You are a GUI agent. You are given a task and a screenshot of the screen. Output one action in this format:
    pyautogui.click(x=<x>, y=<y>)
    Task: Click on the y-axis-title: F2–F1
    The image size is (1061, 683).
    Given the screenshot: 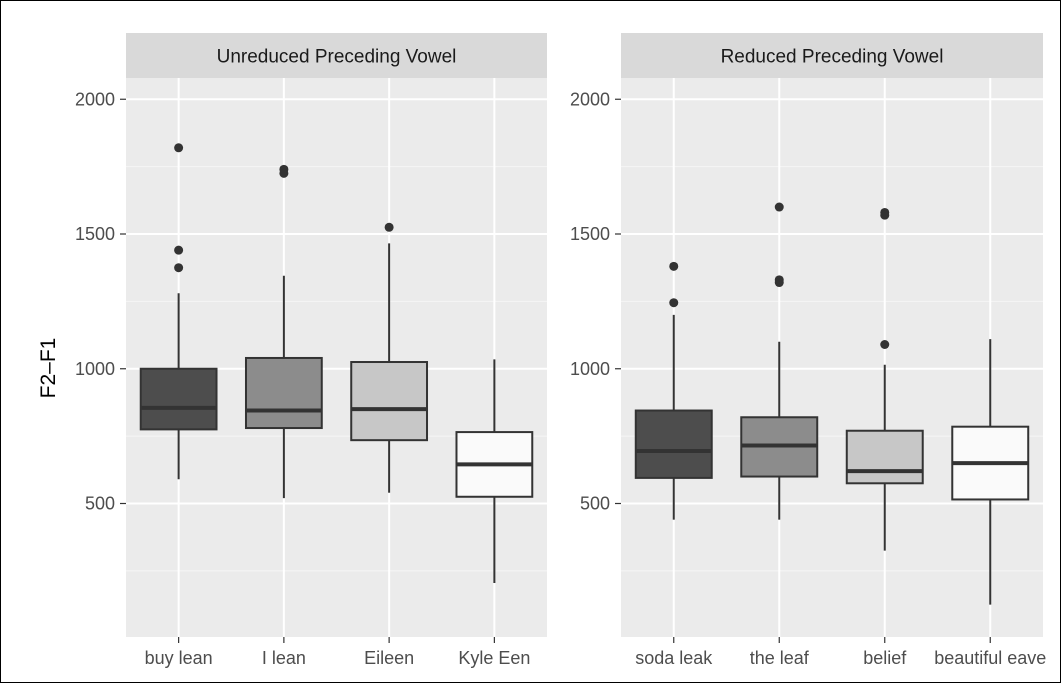 What is the action you would take?
    pyautogui.click(x=48, y=368)
    